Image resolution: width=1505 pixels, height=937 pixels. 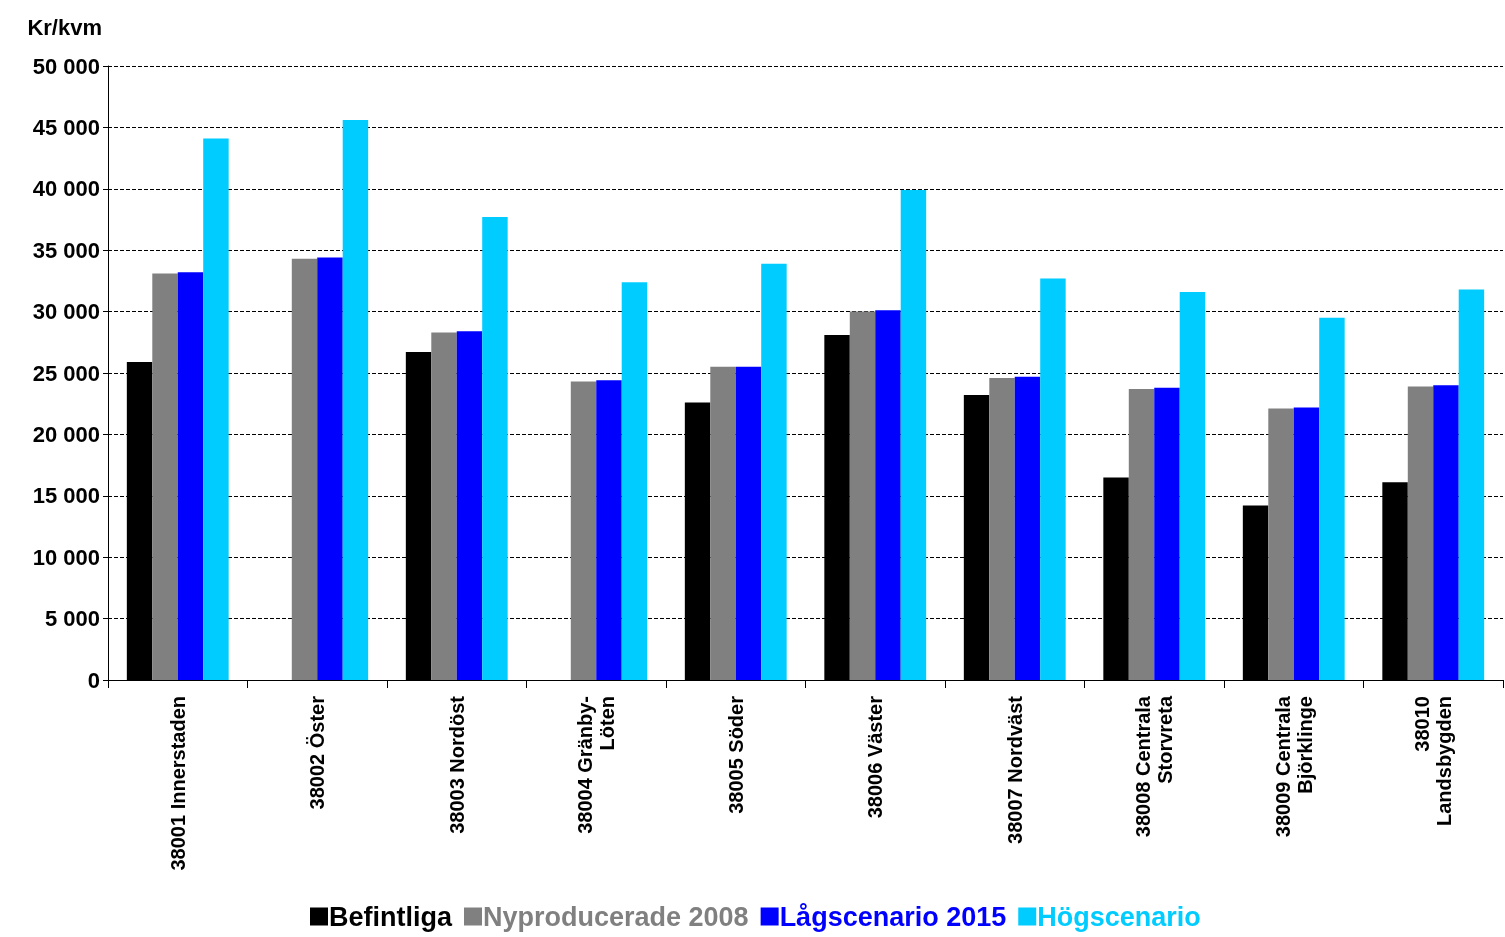 I want to click on x-tick-label: 38005 Söder, so click(x=735, y=754).